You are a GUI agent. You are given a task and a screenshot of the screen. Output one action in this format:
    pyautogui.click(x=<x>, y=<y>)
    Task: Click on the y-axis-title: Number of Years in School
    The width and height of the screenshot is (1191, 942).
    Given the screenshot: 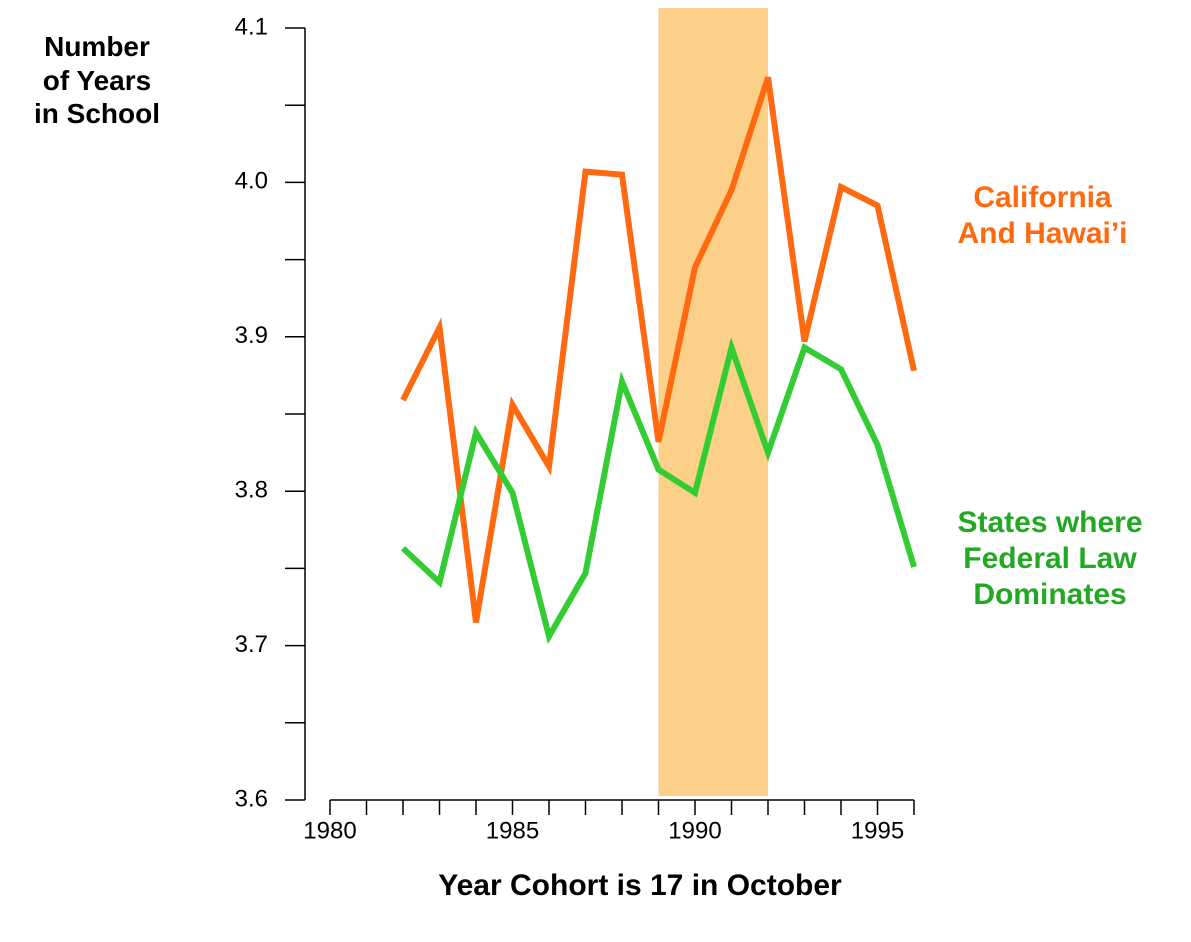 What is the action you would take?
    pyautogui.click(x=97, y=80)
    